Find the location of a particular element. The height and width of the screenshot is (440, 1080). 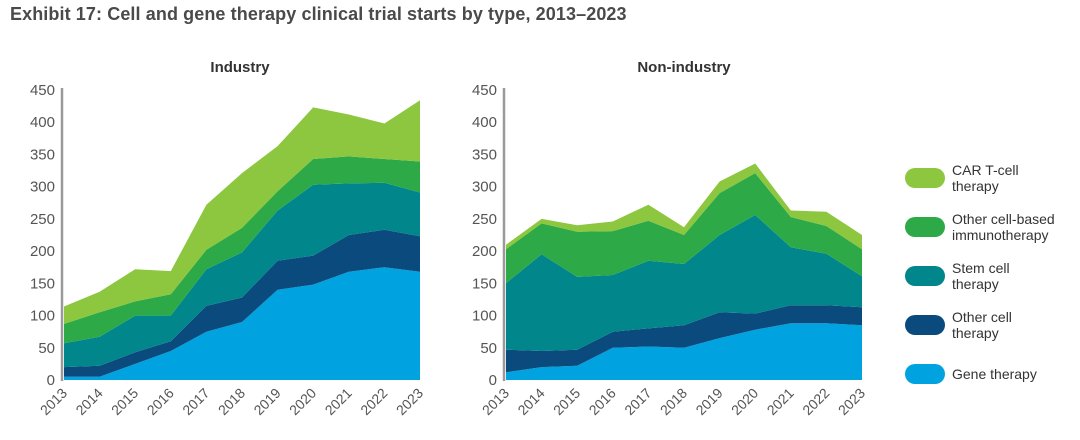

xtick-non-industry-2013: 2013 is located at coordinates (495, 401).